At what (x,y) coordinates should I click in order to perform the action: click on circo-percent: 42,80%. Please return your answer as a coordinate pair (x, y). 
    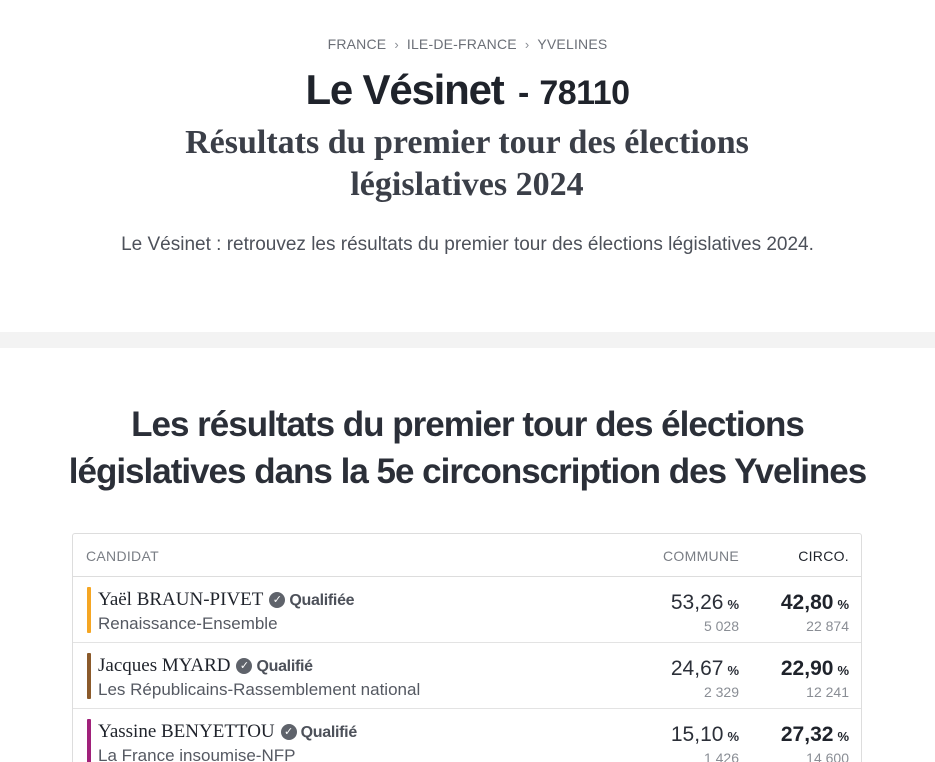
    Looking at the image, I should click on (814, 602).